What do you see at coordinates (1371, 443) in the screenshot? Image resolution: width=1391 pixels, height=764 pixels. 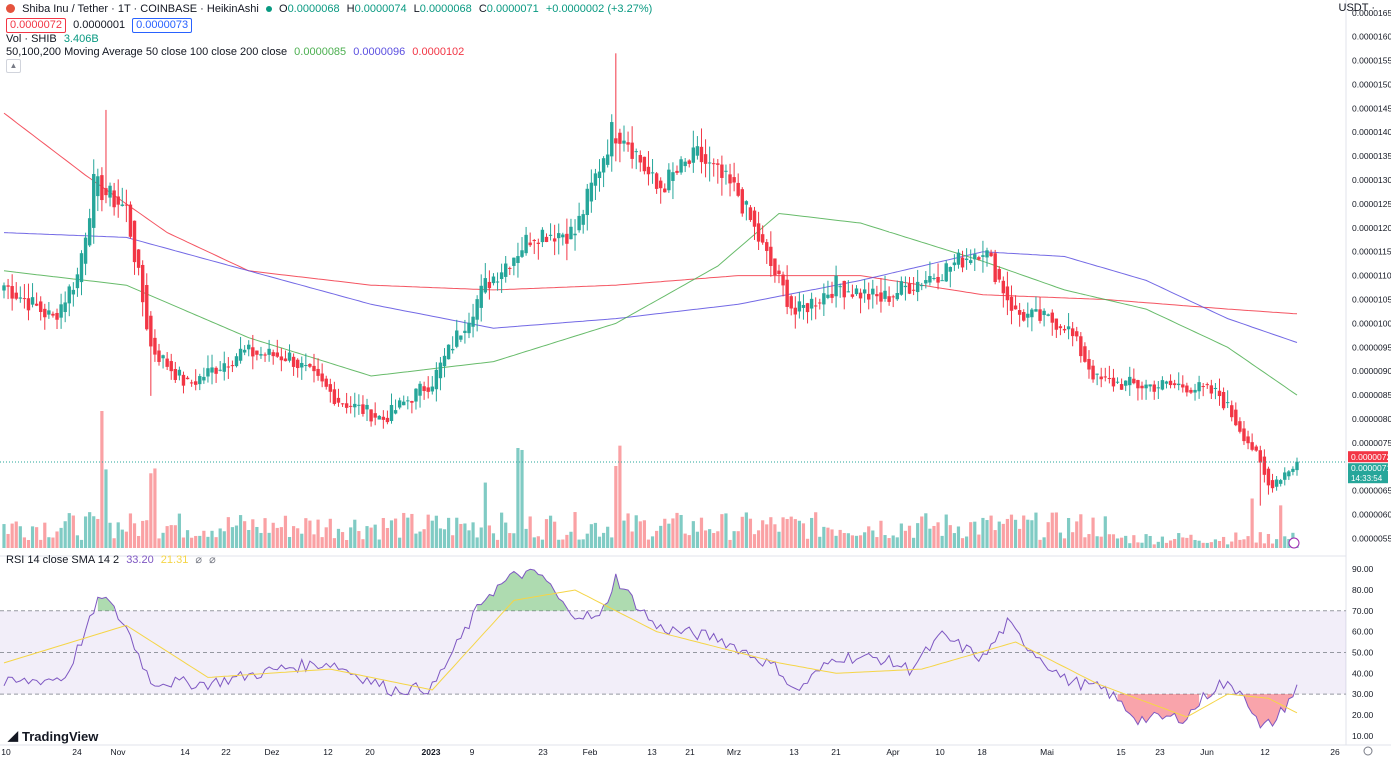 I see `price-axis-label: 0.0000075` at bounding box center [1371, 443].